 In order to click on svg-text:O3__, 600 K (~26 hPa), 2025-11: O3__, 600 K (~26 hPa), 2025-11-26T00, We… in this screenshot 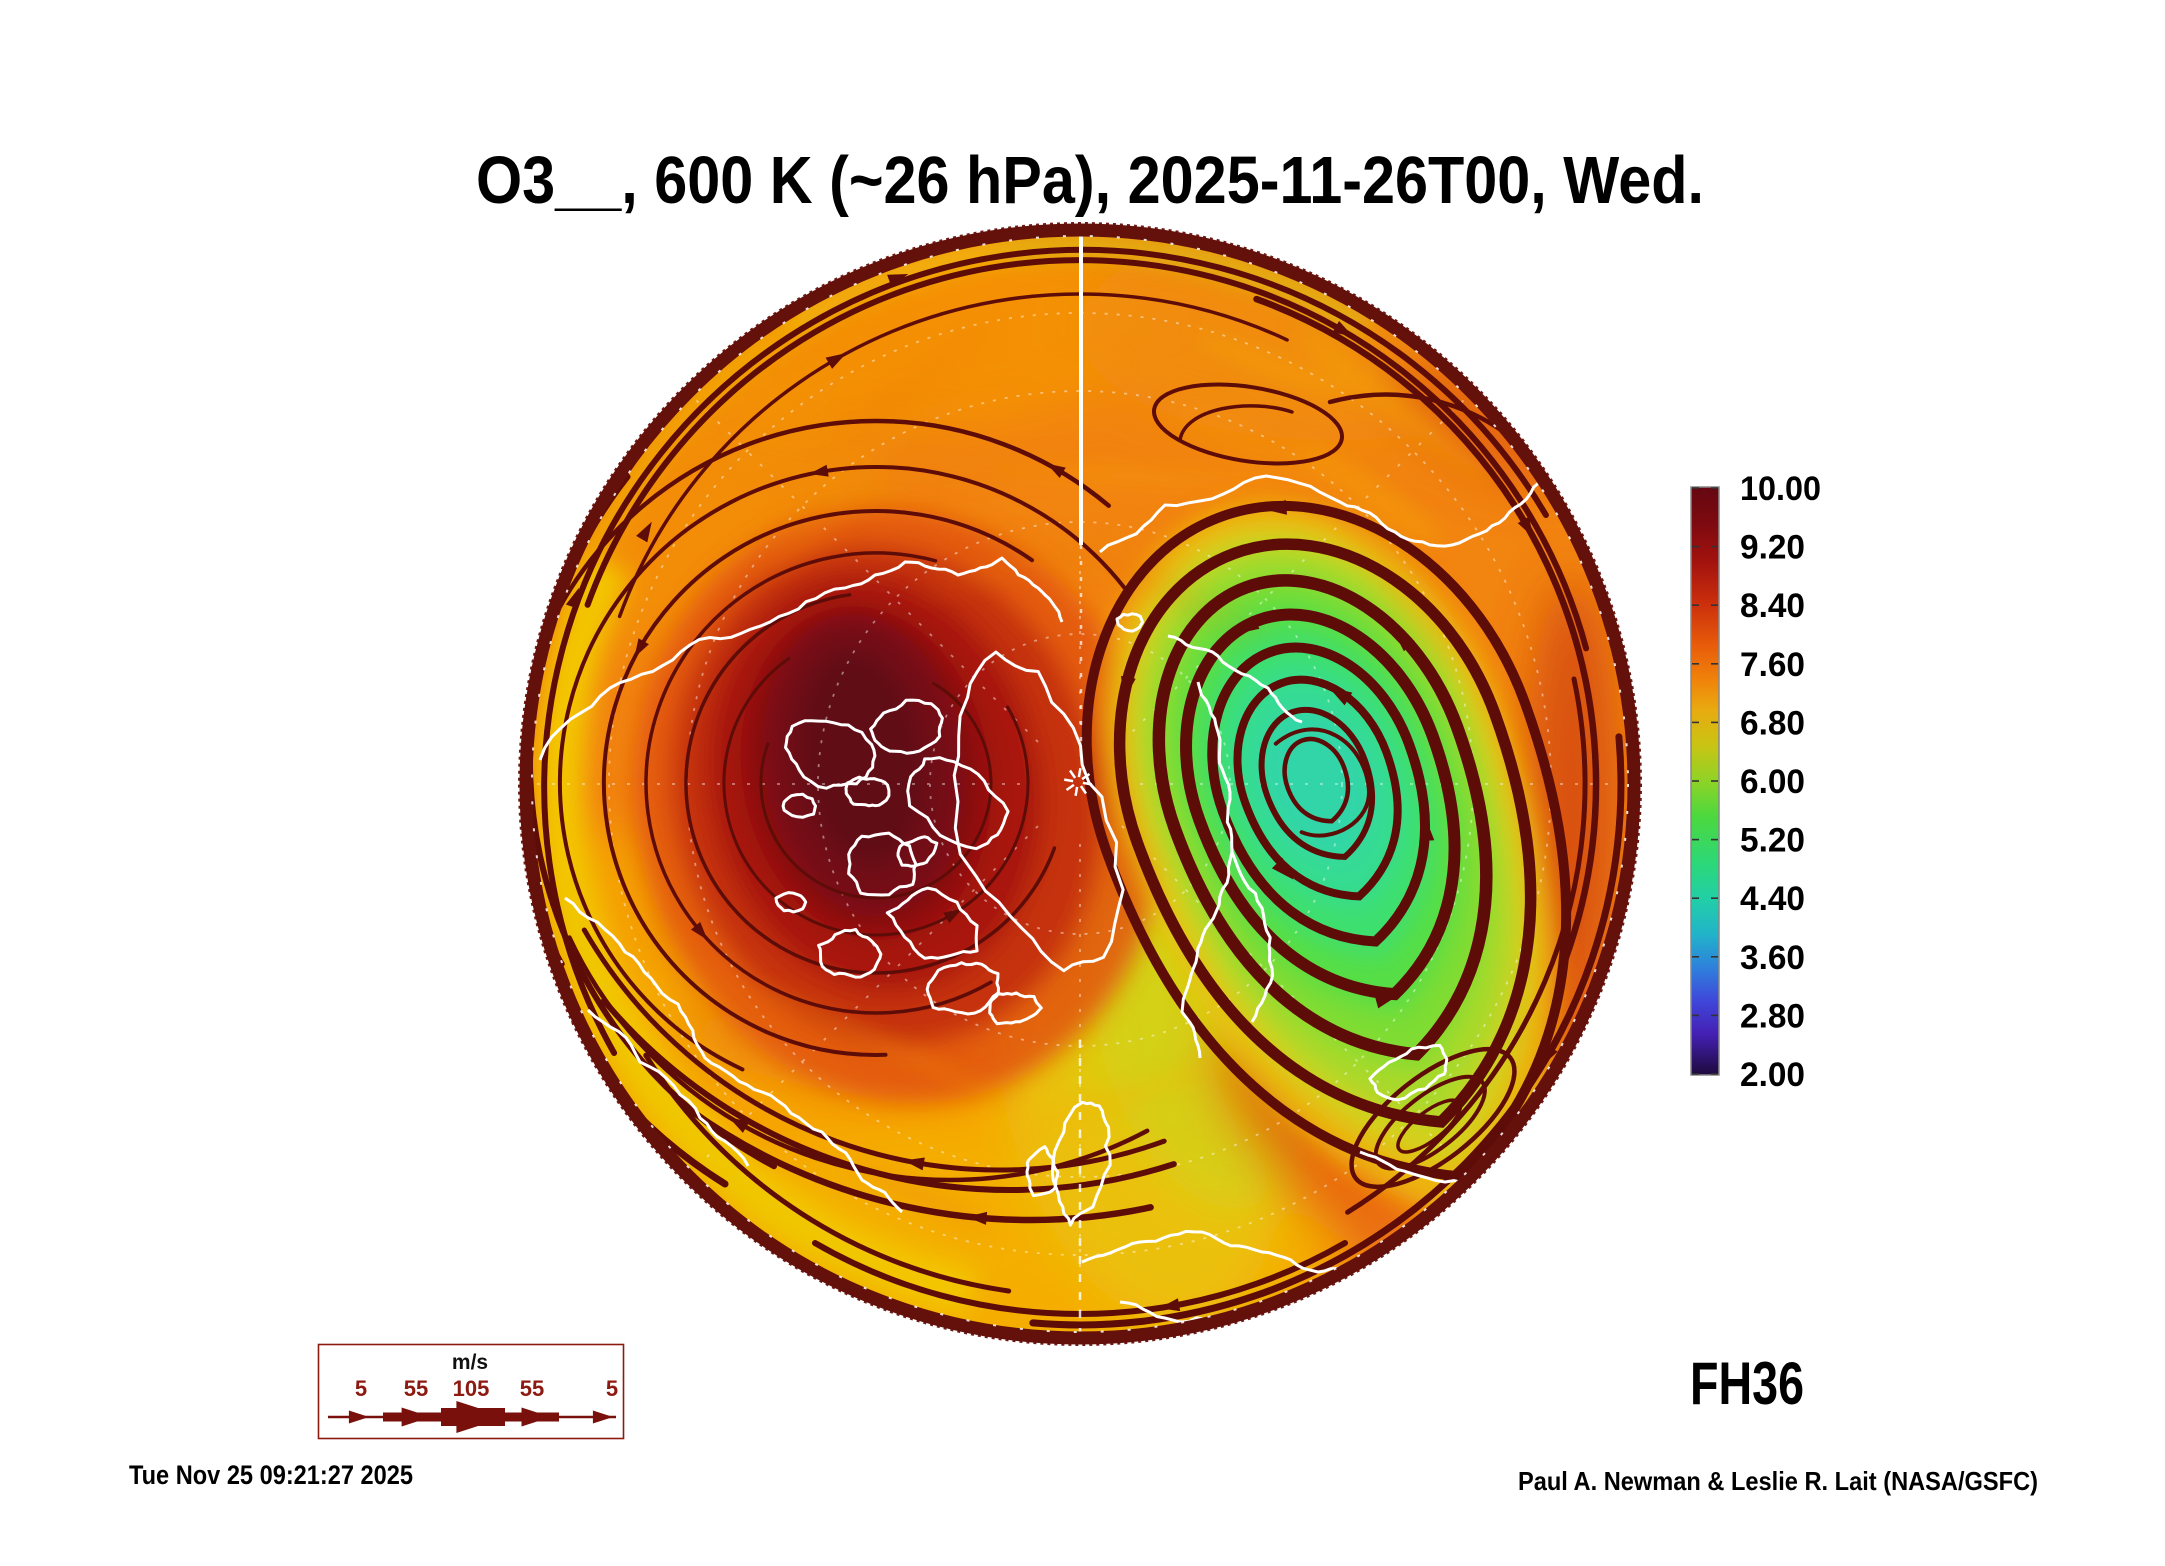, I will do `click(1090, 180)`.